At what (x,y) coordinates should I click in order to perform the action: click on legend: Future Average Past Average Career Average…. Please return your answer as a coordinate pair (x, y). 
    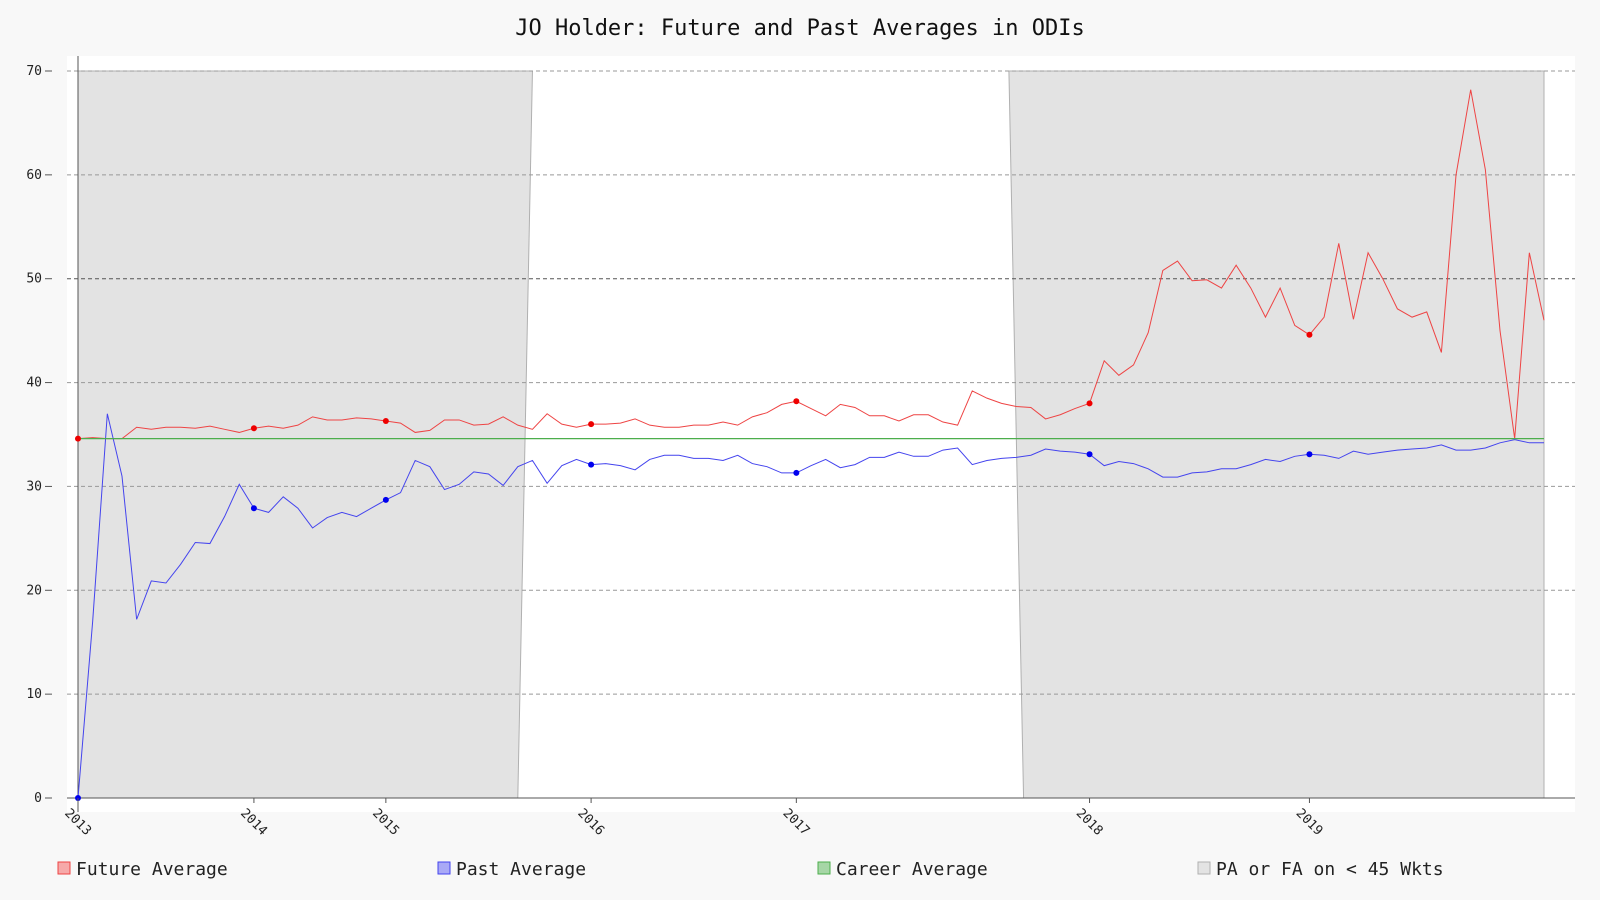
    Looking at the image, I should click on (750, 869).